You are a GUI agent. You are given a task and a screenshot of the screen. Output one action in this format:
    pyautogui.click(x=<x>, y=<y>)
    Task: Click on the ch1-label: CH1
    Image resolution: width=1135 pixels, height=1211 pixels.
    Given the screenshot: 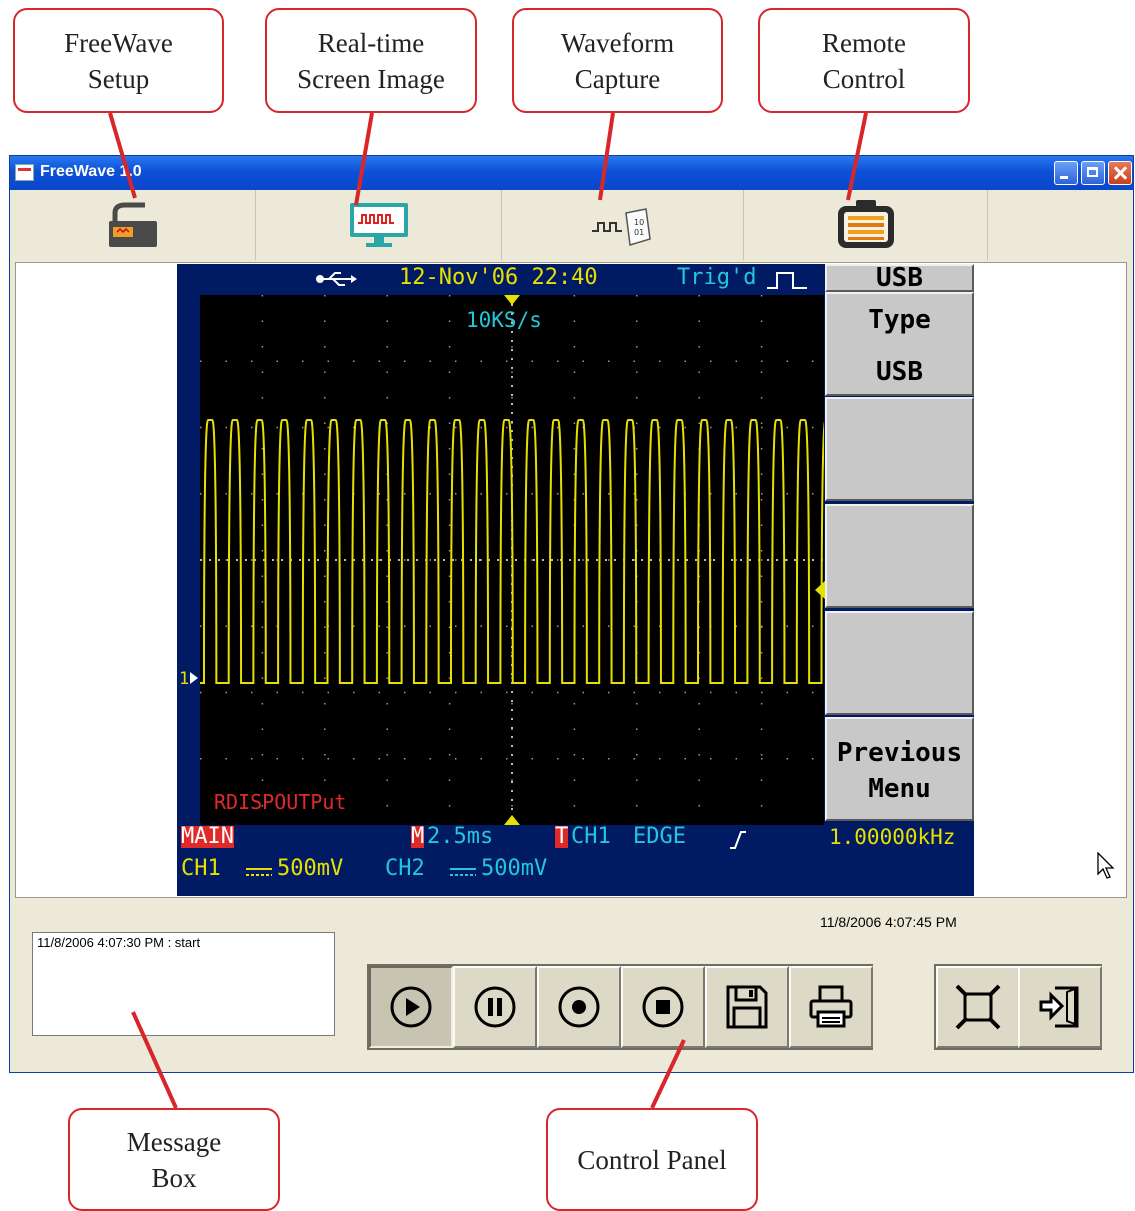 What is the action you would take?
    pyautogui.click(x=201, y=868)
    